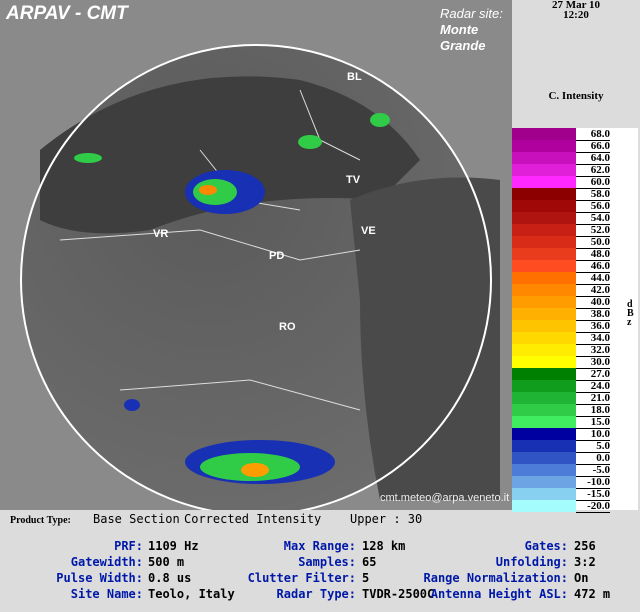 The image size is (640, 612). I want to click on legend-label: 50.0, so click(593, 242).